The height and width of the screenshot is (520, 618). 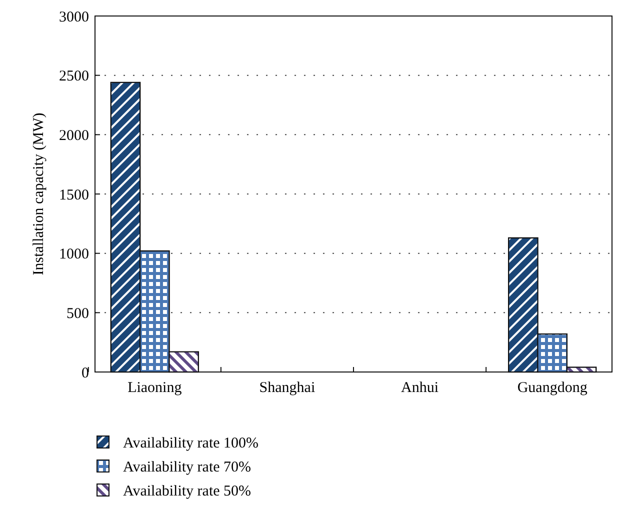 I want to click on legend-label: Availability rate 50%, so click(x=187, y=491).